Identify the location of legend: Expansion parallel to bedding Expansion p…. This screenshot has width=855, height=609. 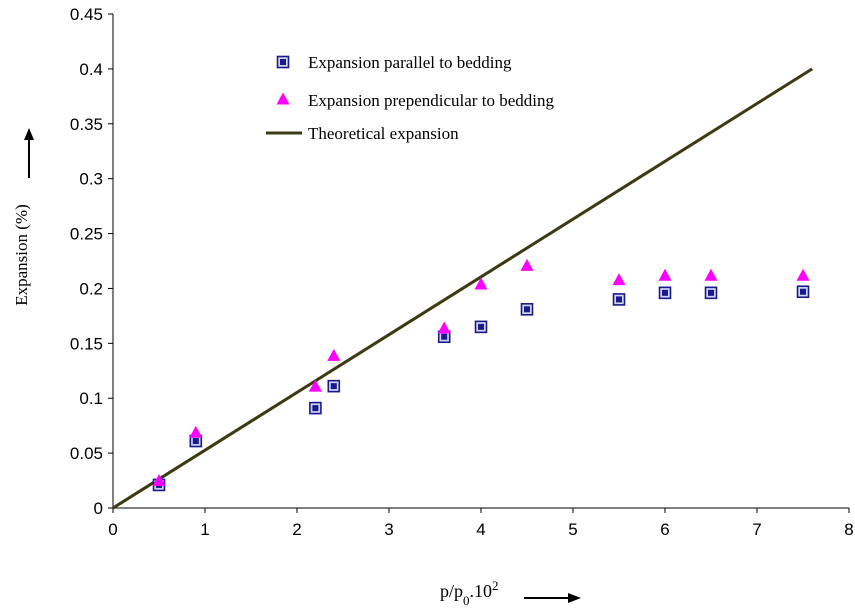
(410, 98).